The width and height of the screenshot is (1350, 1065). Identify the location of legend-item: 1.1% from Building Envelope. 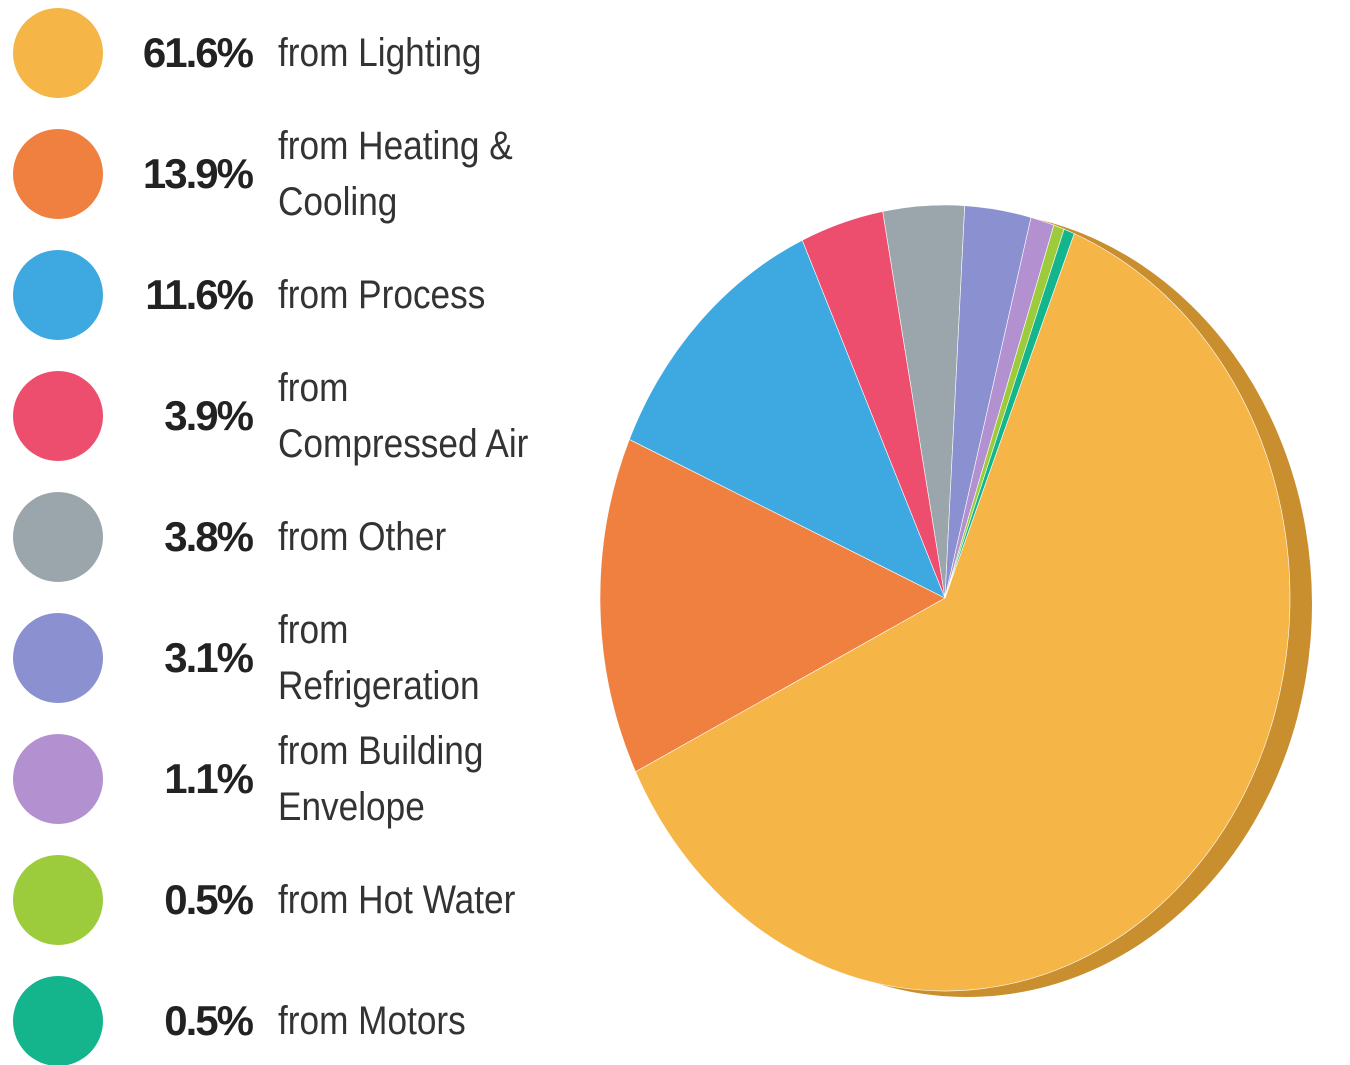
(300, 779).